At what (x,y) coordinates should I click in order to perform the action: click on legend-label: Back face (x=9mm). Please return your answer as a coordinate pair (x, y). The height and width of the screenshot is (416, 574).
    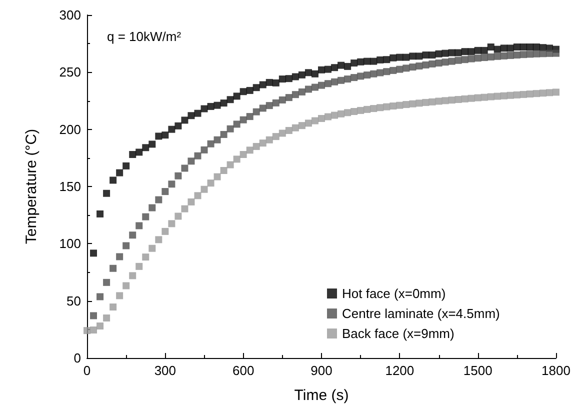
    Looking at the image, I should click on (398, 333).